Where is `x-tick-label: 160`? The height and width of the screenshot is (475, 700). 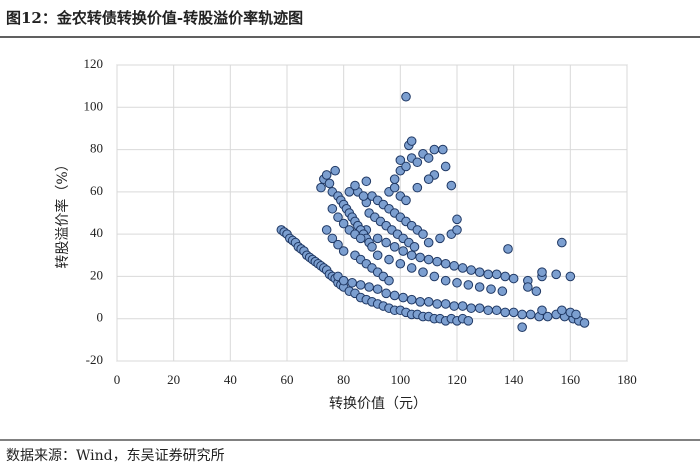 x-tick-label: 160 is located at coordinates (571, 379).